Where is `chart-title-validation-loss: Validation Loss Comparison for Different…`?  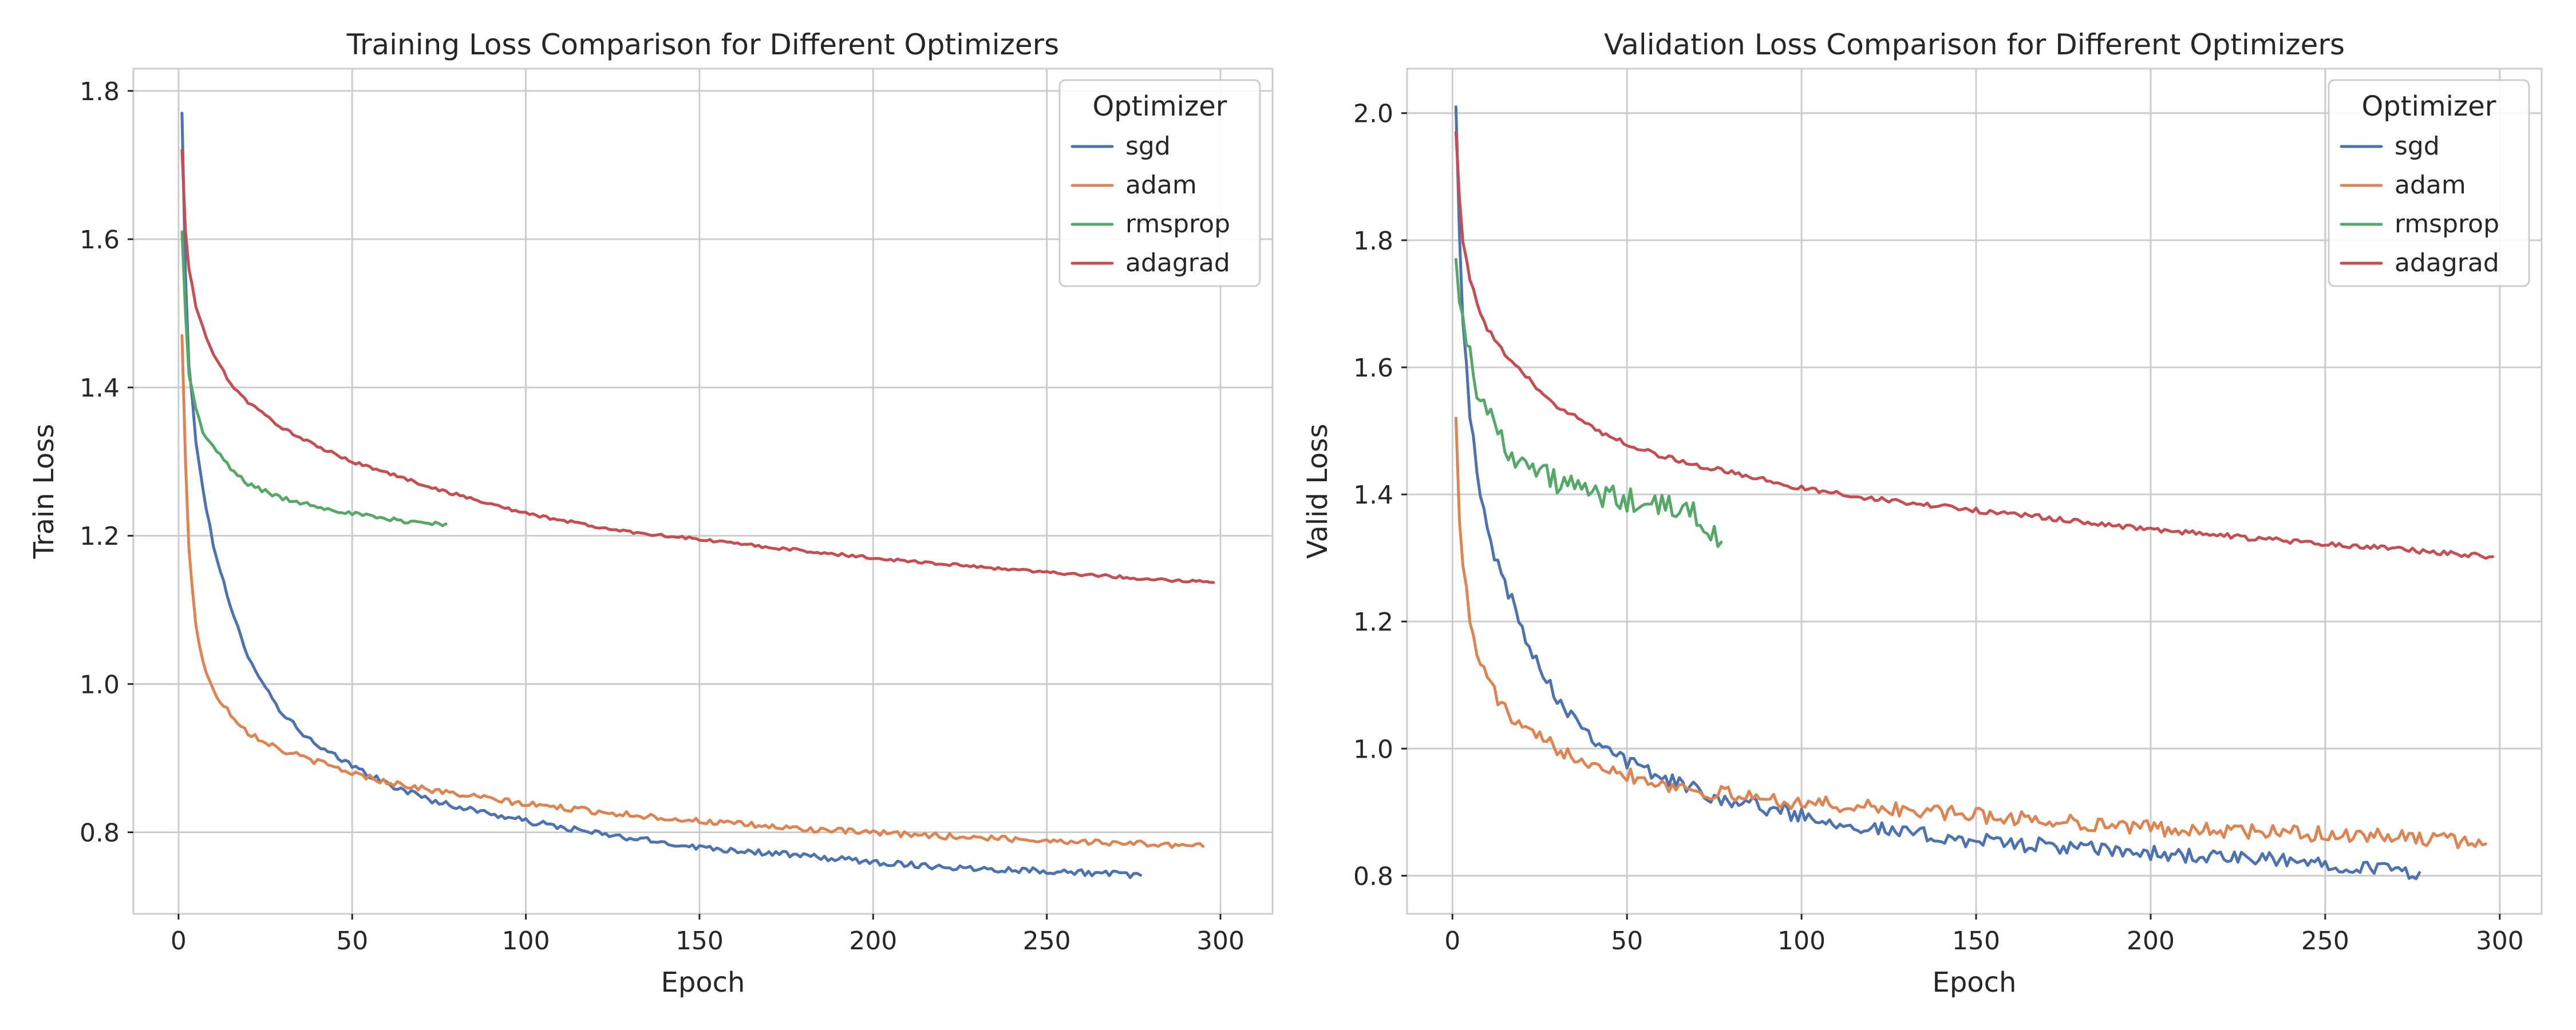 chart-title-validation-loss: Validation Loss Comparison for Different… is located at coordinates (1974, 44).